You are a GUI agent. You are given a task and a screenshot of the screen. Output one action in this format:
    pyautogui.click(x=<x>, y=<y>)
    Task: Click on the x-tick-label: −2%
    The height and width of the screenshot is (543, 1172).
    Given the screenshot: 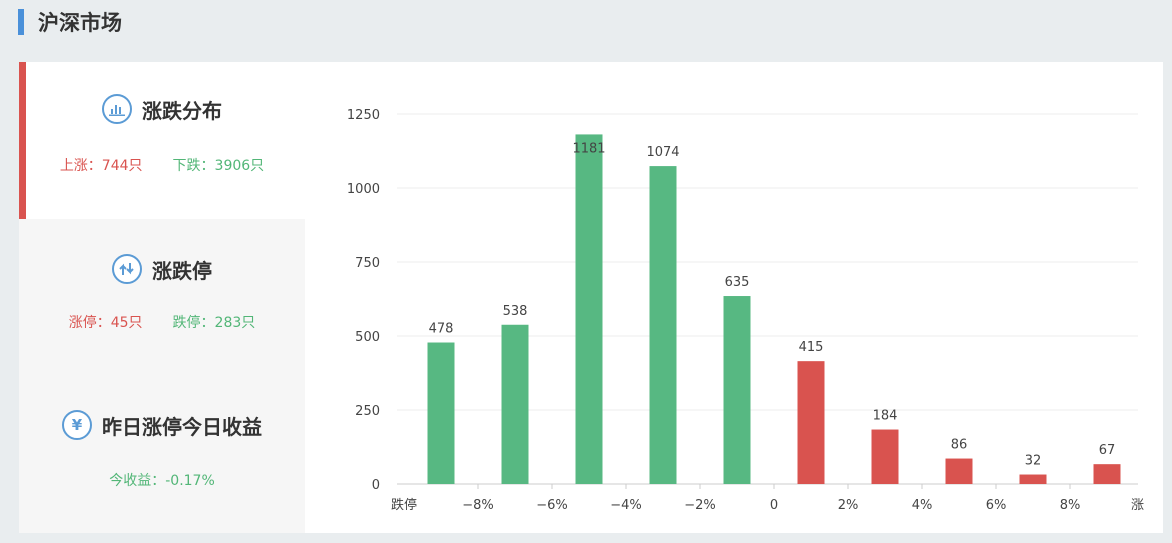 What is the action you would take?
    pyautogui.click(x=700, y=505)
    